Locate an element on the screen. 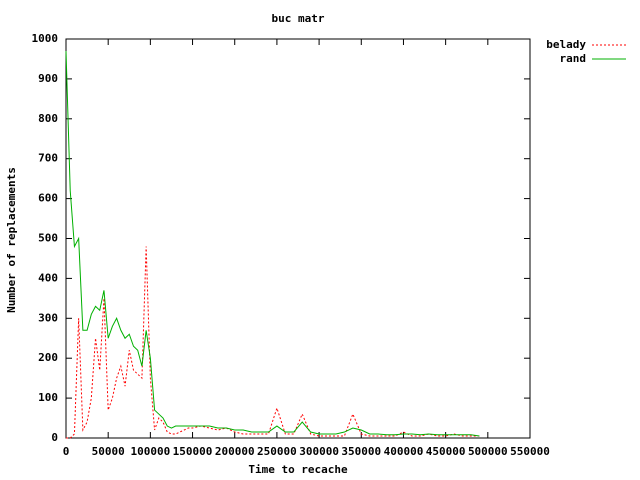 The height and width of the screenshot is (480, 640). y-tick-label: 200 is located at coordinates (48, 357).